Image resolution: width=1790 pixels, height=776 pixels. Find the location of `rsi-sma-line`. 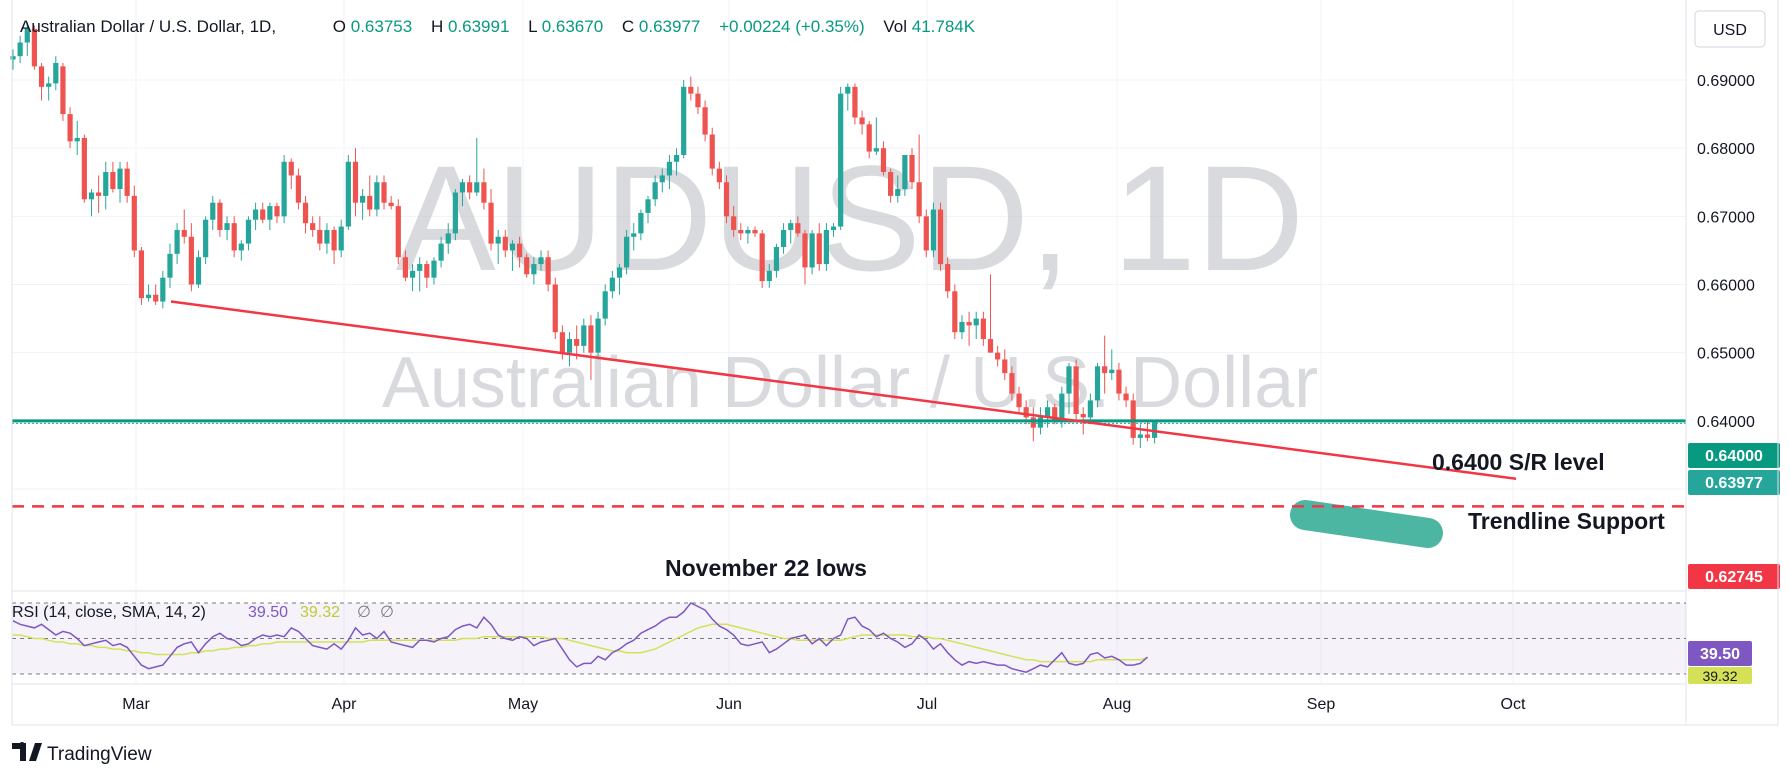

rsi-sma-line is located at coordinates (580, 643).